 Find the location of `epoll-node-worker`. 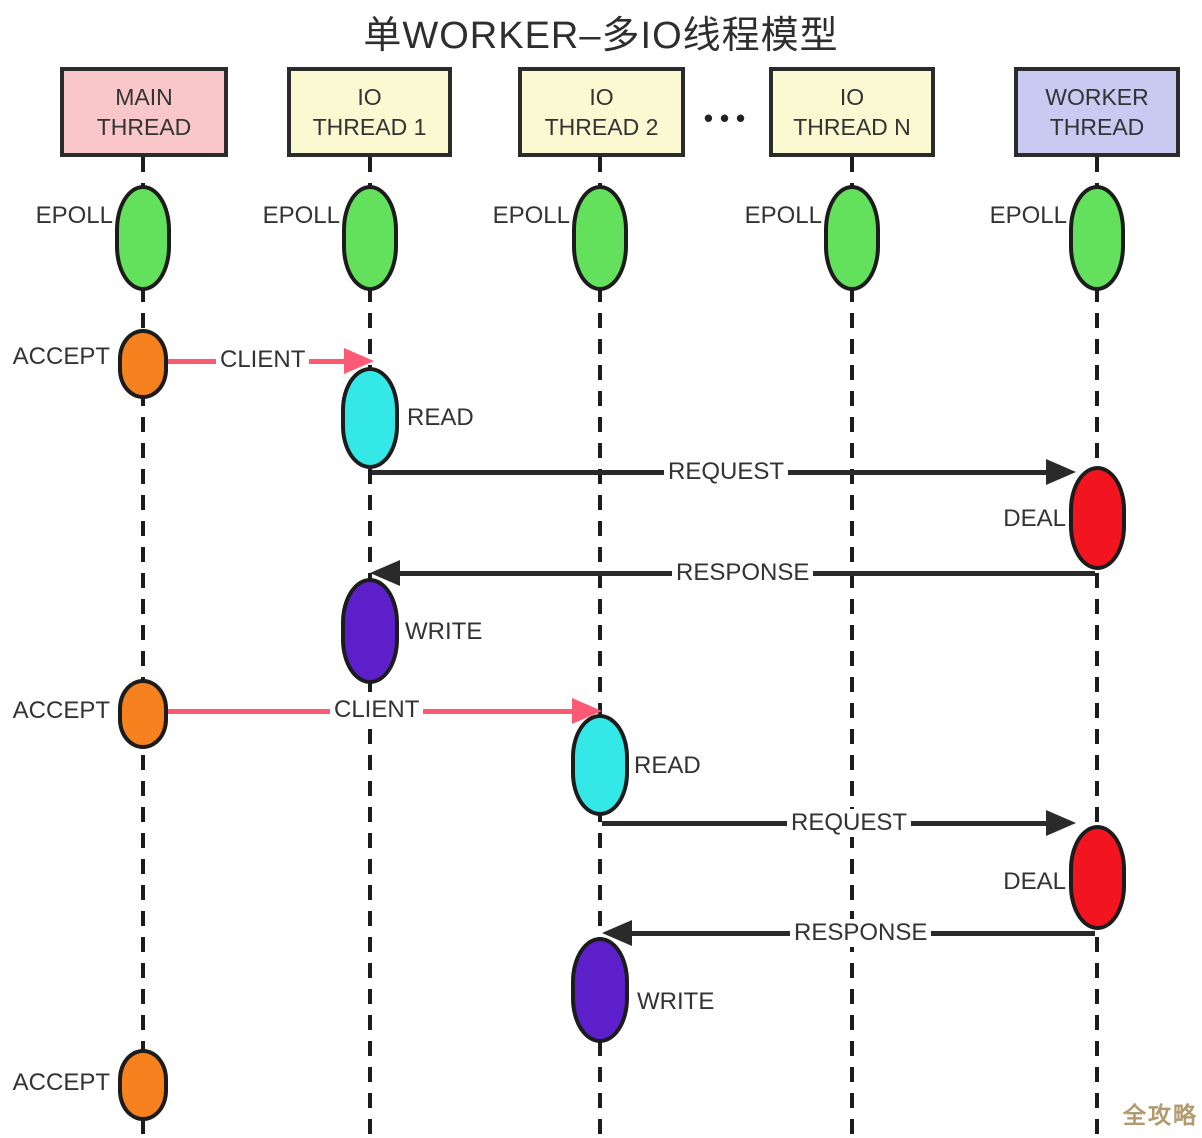

epoll-node-worker is located at coordinates (1097, 238).